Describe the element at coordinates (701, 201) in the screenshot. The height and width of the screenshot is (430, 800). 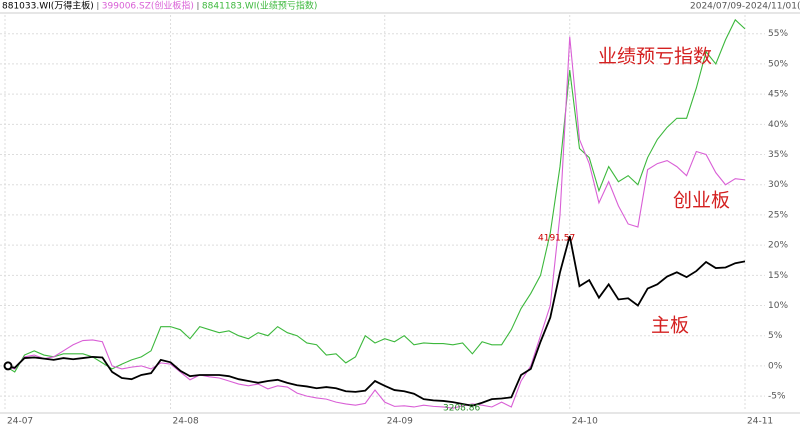
I see `series-label: 创业板` at that location.